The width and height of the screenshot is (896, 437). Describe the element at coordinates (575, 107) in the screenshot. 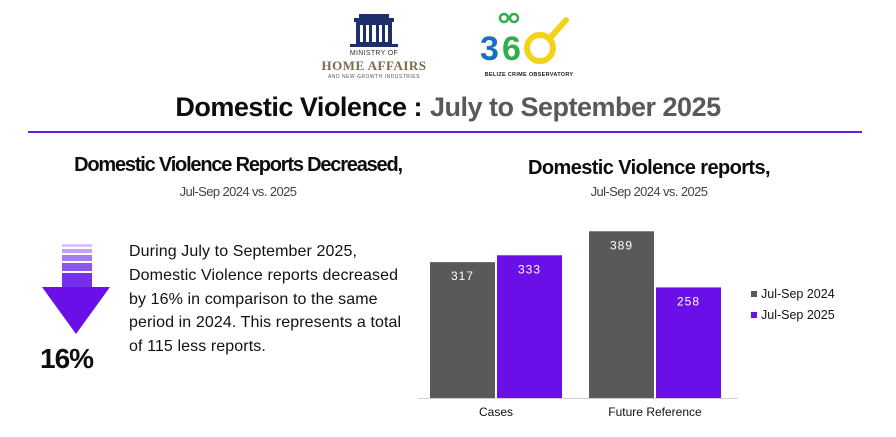

I see `title-part2: July to September 2025` at that location.